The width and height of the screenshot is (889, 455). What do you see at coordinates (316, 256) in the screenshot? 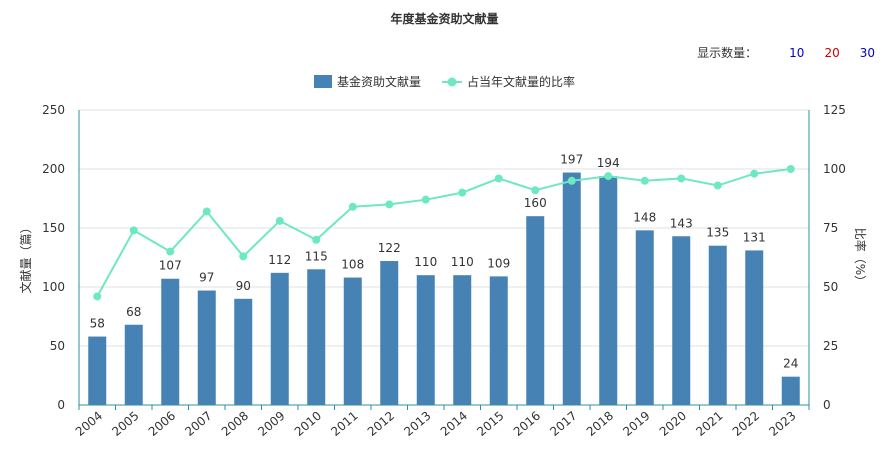
I see `bar-value-label: 115` at bounding box center [316, 256].